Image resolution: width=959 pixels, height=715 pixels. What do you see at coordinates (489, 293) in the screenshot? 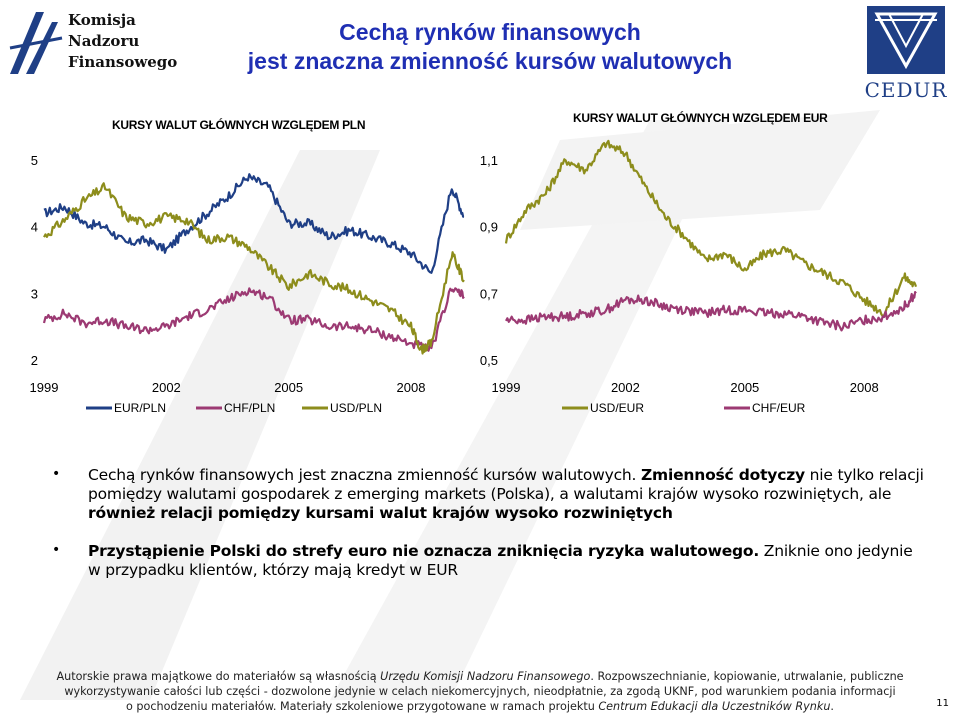
I see `y-tick-label: 0,7` at bounding box center [489, 293].